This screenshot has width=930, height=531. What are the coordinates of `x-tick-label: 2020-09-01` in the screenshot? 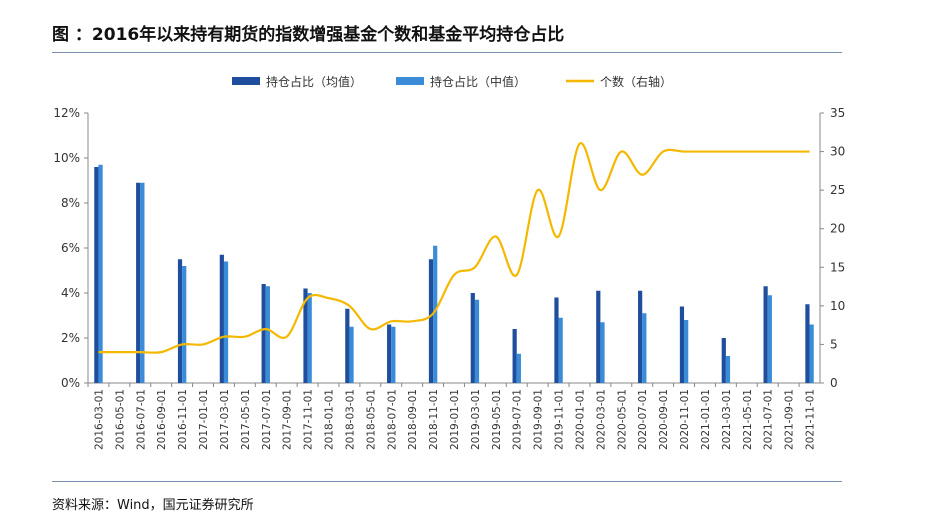 It's located at (664, 419).